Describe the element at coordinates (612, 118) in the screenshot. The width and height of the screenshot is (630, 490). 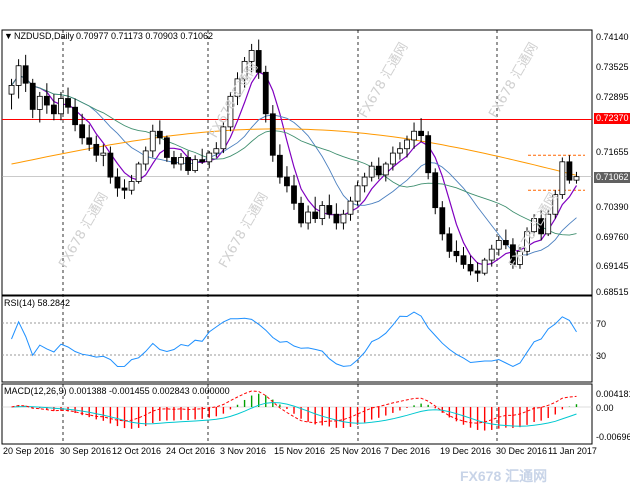
I see `resistance-price-tag: 0.72370` at that location.